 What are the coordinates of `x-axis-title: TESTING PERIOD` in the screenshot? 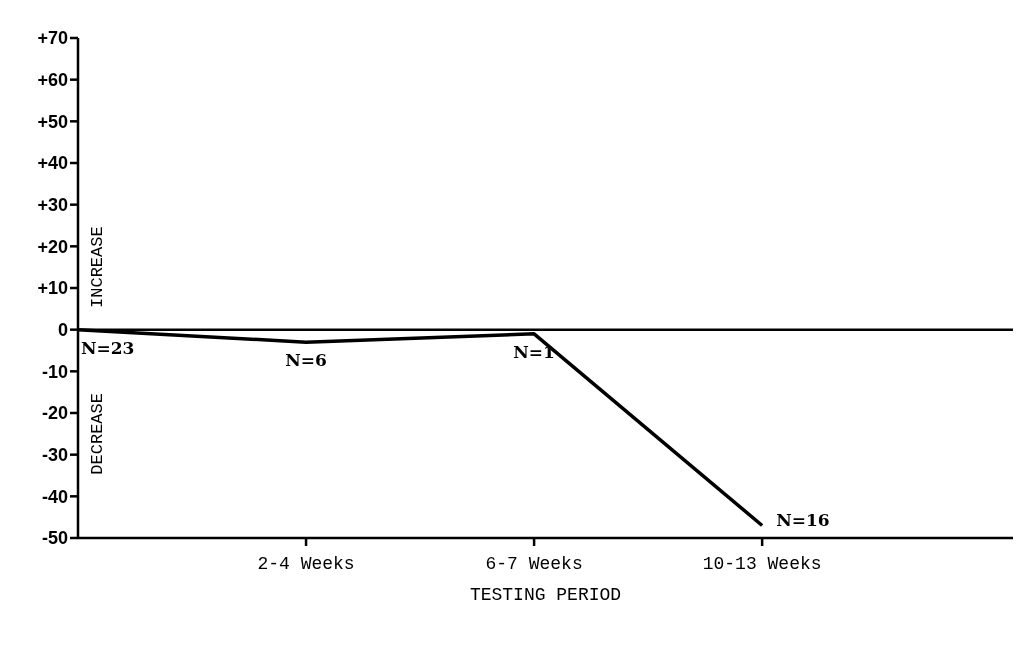 It's located at (545, 595).